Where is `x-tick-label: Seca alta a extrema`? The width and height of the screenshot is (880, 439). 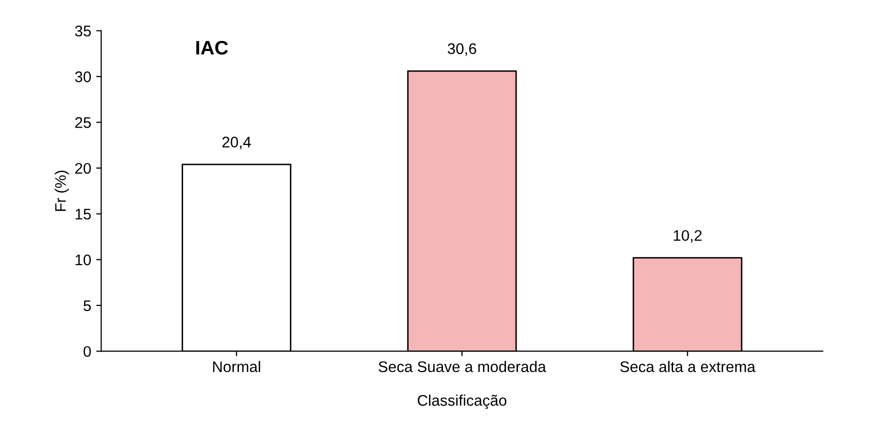 x-tick-label: Seca alta a extrema is located at coordinates (688, 366).